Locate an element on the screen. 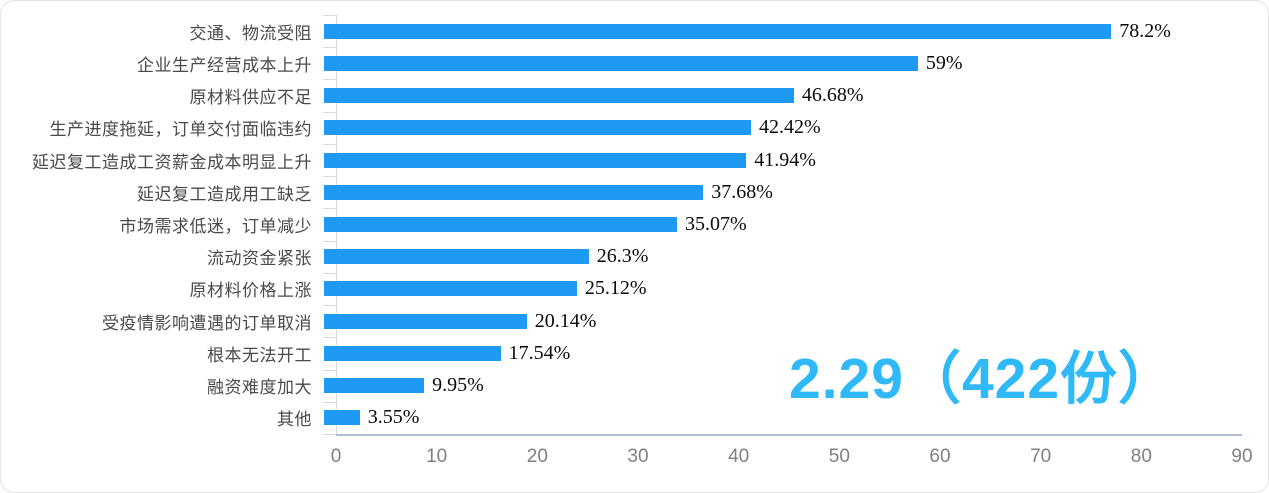  chart-row: 原材料供应不足 46.68% is located at coordinates (634, 95).